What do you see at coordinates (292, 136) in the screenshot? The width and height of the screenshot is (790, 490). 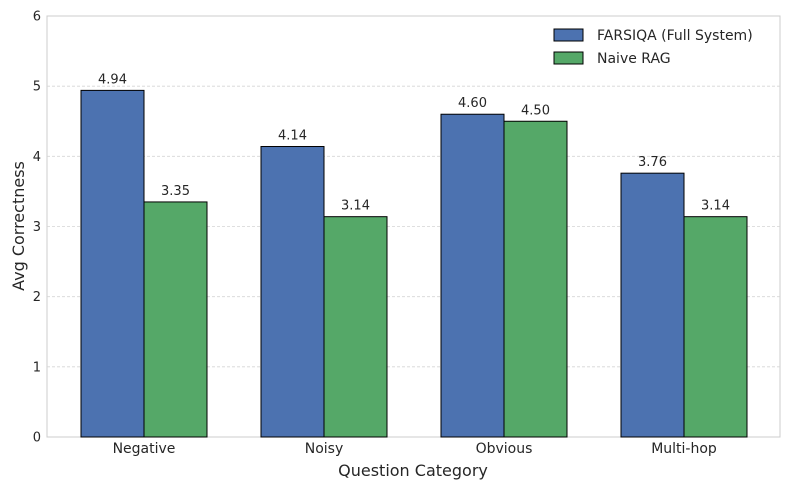 I see `bar-value-label: 4.14` at bounding box center [292, 136].